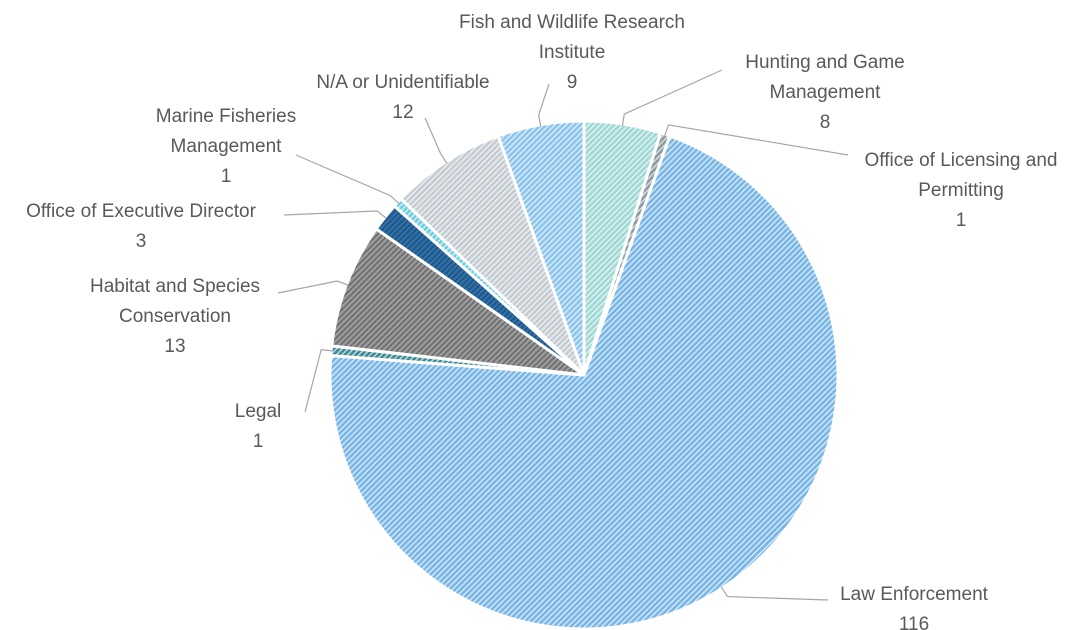 The height and width of the screenshot is (630, 1075). What do you see at coordinates (572, 82) in the screenshot?
I see `value-label-fish-and-wildlife-research-institute: 9` at bounding box center [572, 82].